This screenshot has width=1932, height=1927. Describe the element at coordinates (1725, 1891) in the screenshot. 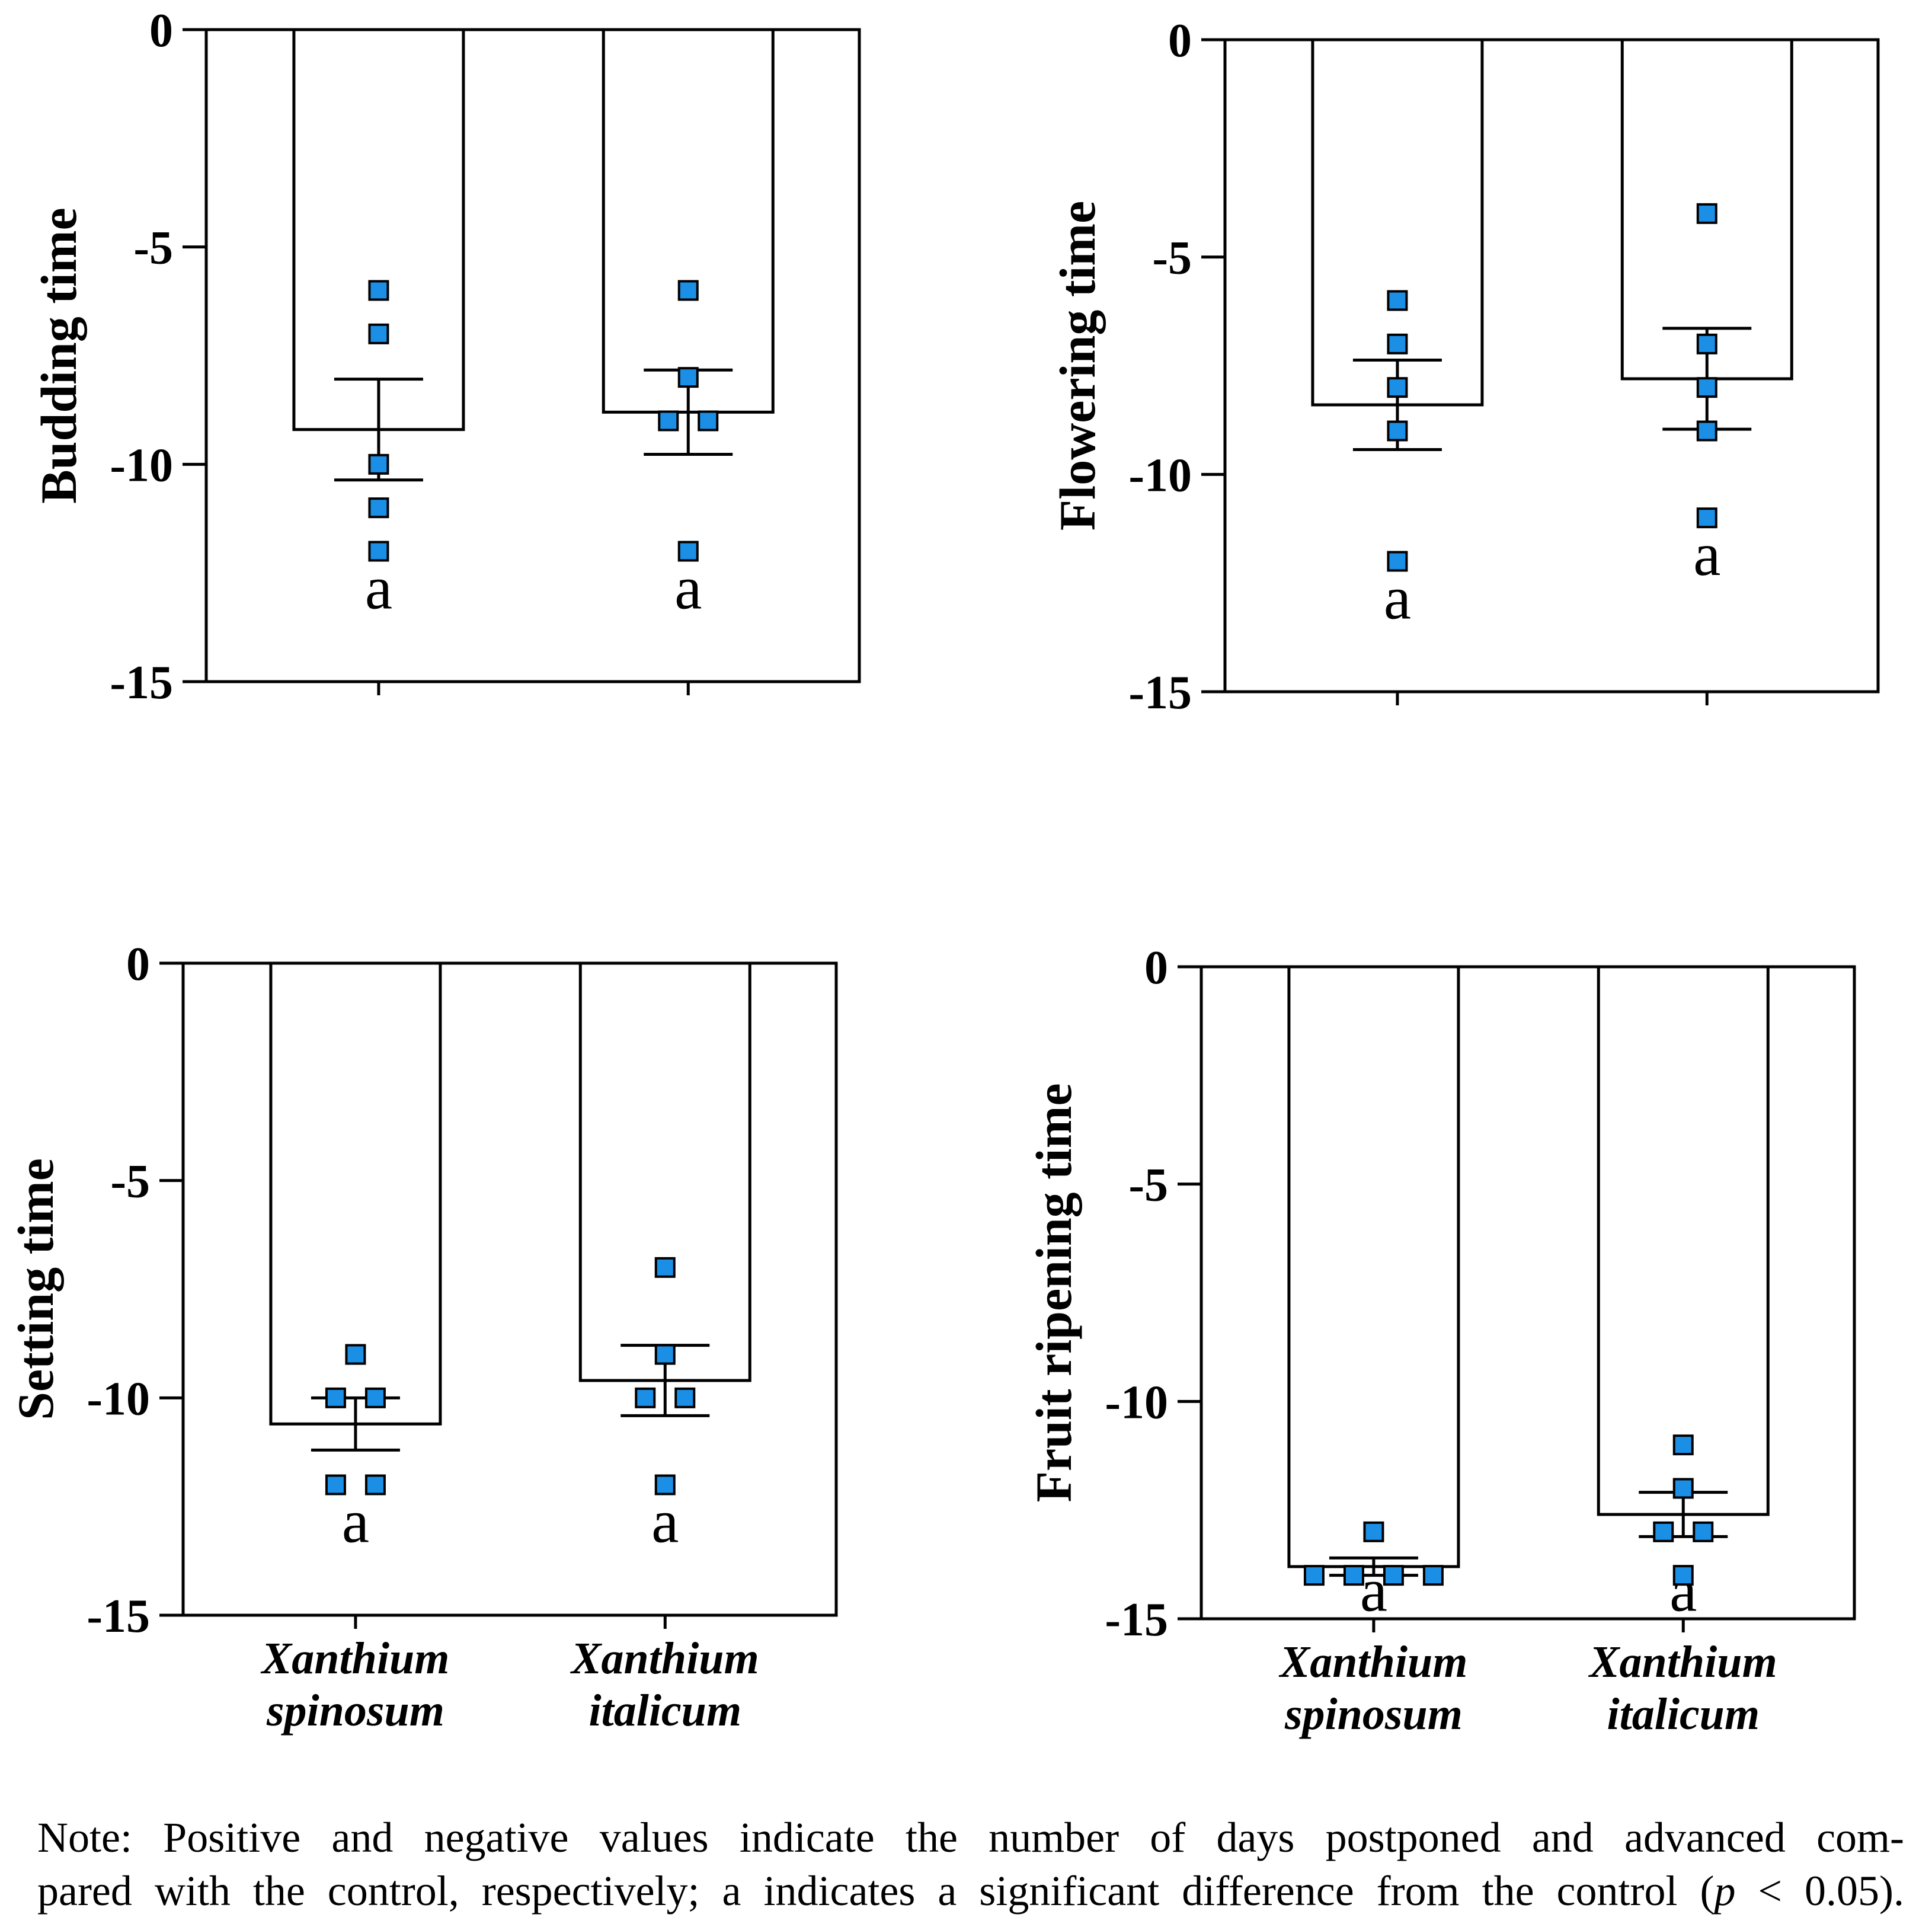

I see `p-value-symbol: p` at that location.